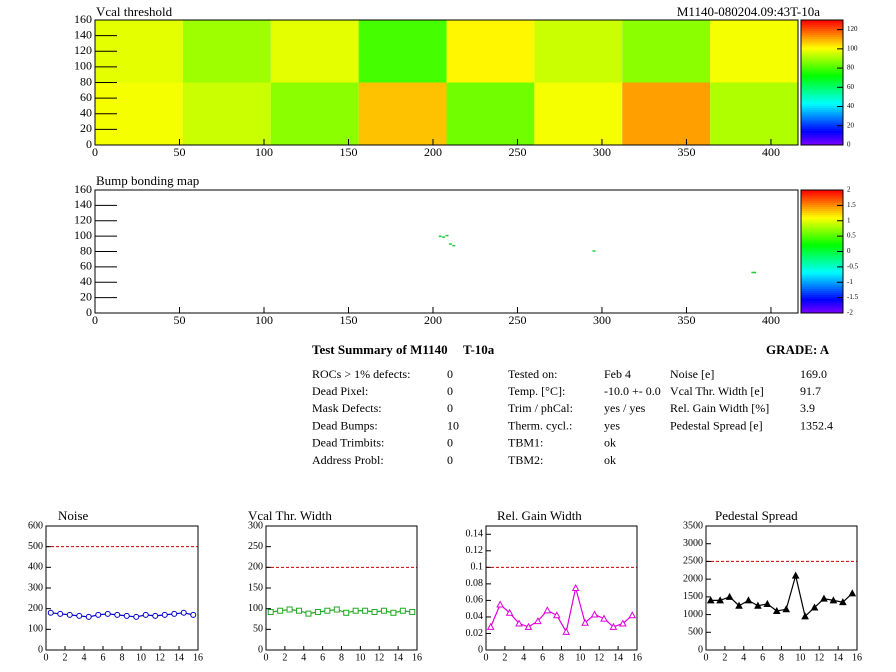 The height and width of the screenshot is (672, 896). What do you see at coordinates (852, 29) in the screenshot?
I see `colorbar-label: 120` at bounding box center [852, 29].